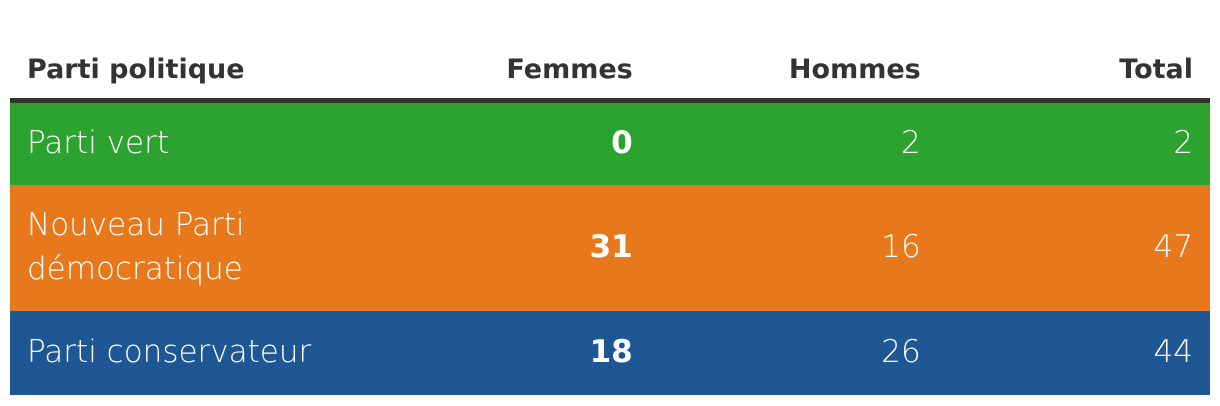  Describe the element at coordinates (136, 247) in the screenshot. I see `party-cell: Nouveau Parti démocratique` at that location.